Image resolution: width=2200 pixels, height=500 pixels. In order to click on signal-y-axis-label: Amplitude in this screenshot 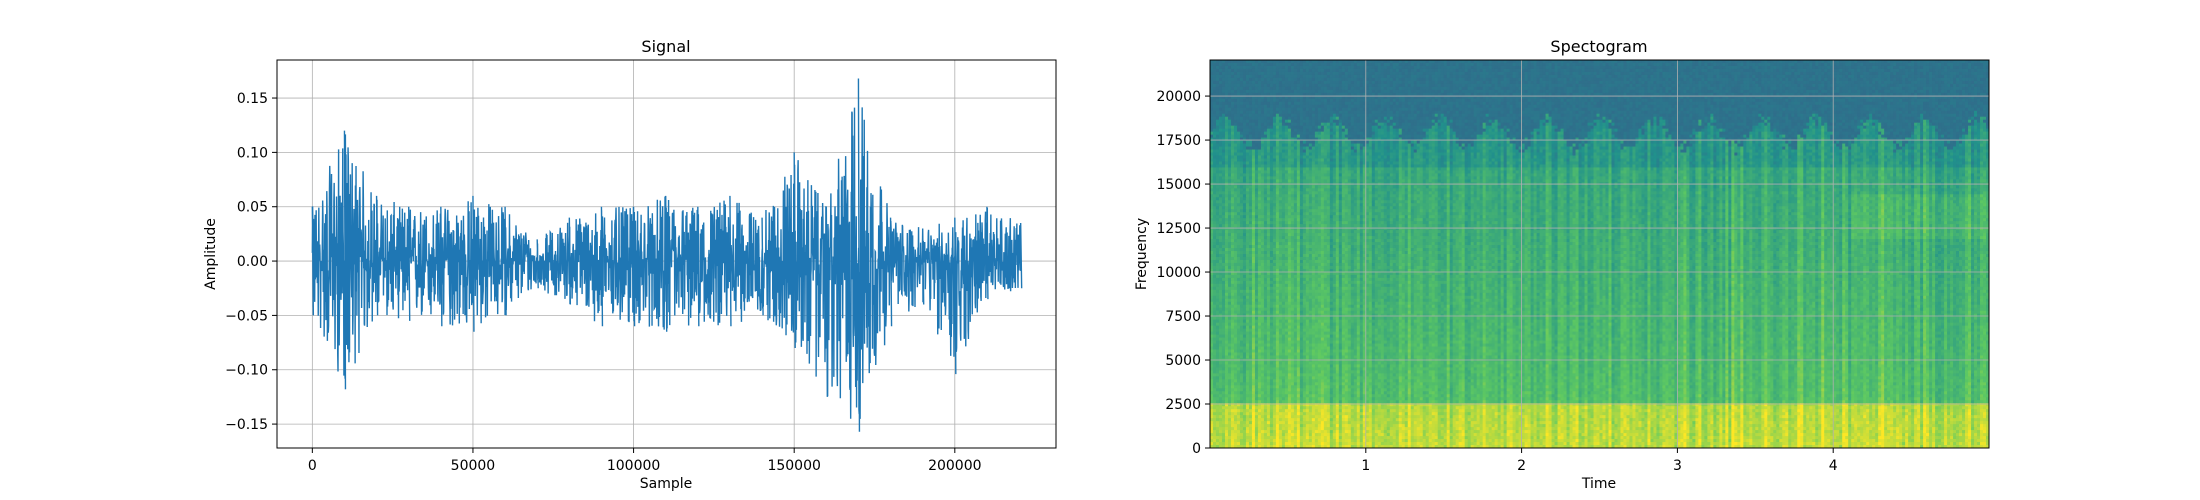, I will do `click(211, 254)`.